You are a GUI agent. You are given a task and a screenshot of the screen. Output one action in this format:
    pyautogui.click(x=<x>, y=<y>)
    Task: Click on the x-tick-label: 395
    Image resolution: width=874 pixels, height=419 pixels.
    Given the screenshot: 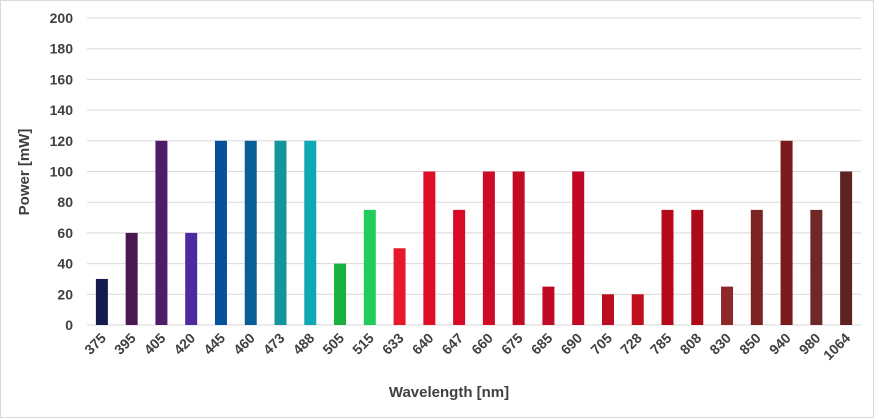 What is the action you would take?
    pyautogui.click(x=125, y=344)
    